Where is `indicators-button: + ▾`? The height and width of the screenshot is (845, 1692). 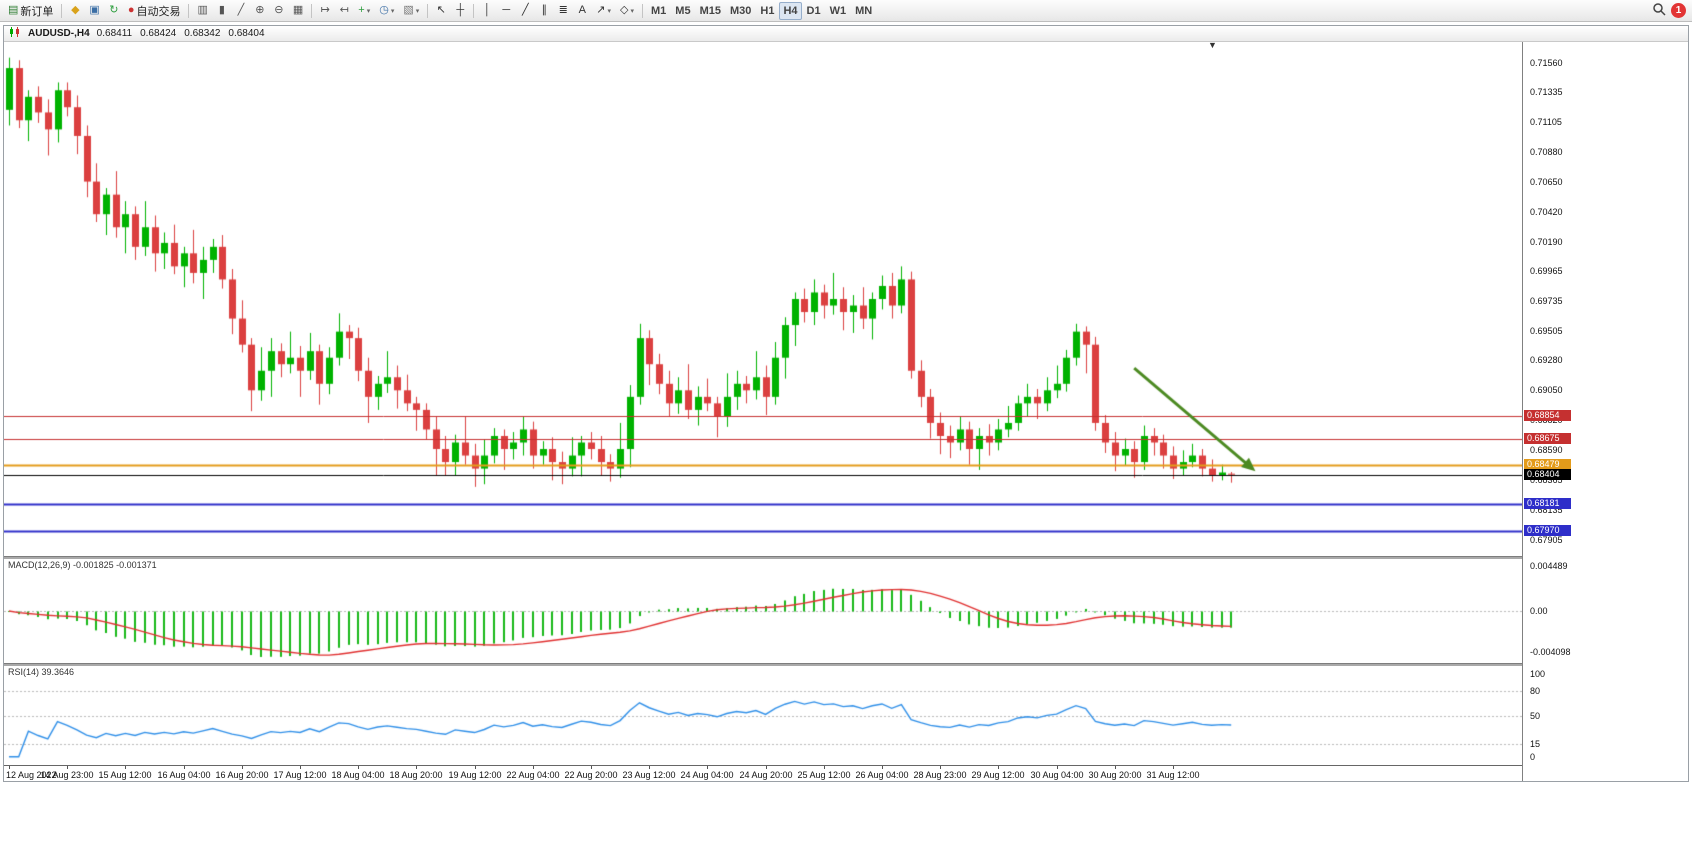 indicators-button: + ▾ is located at coordinates (364, 11).